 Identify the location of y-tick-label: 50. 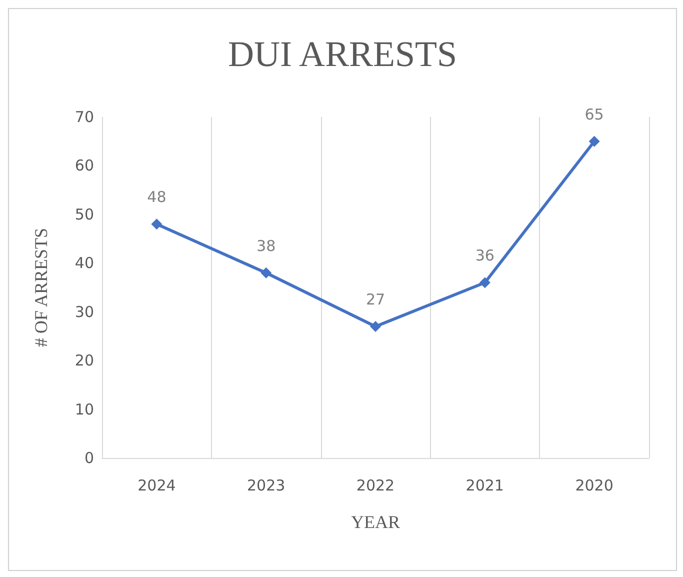
(84, 214).